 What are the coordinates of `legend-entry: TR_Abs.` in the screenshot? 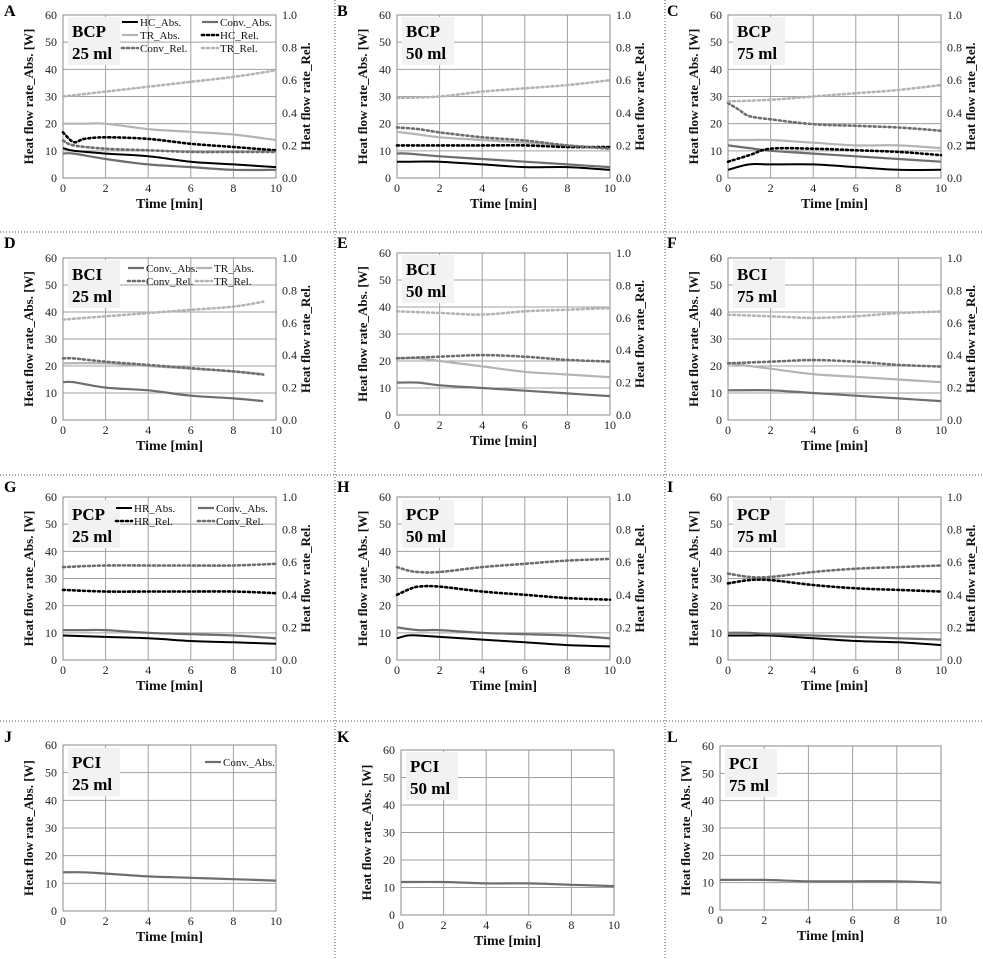 It's located at (160, 36).